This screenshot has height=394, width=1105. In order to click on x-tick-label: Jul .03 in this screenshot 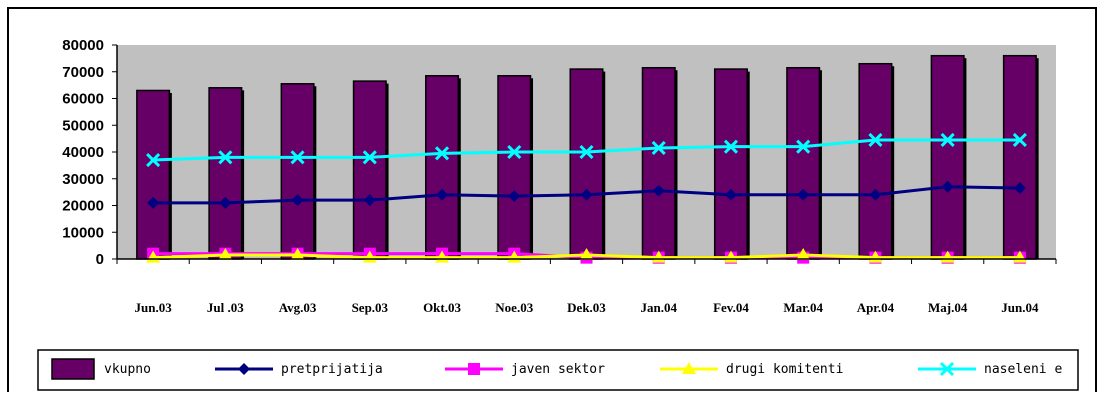, I will do `click(225, 307)`.